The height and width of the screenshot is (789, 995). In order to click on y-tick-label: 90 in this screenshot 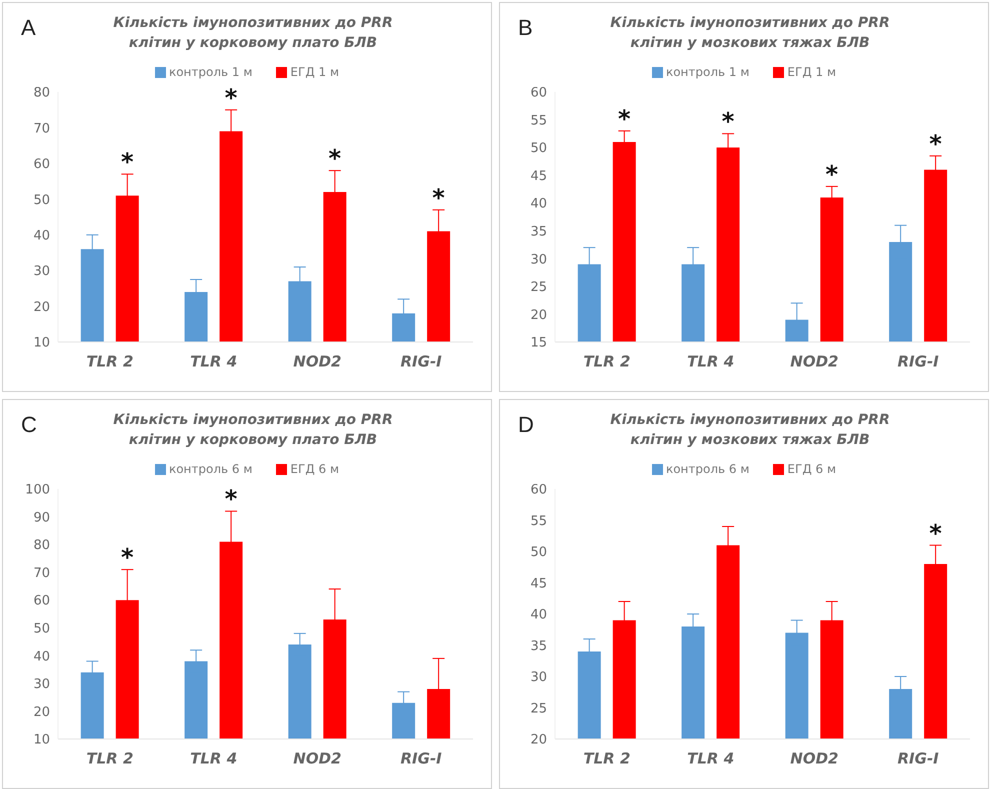, I will do `click(41, 518)`.